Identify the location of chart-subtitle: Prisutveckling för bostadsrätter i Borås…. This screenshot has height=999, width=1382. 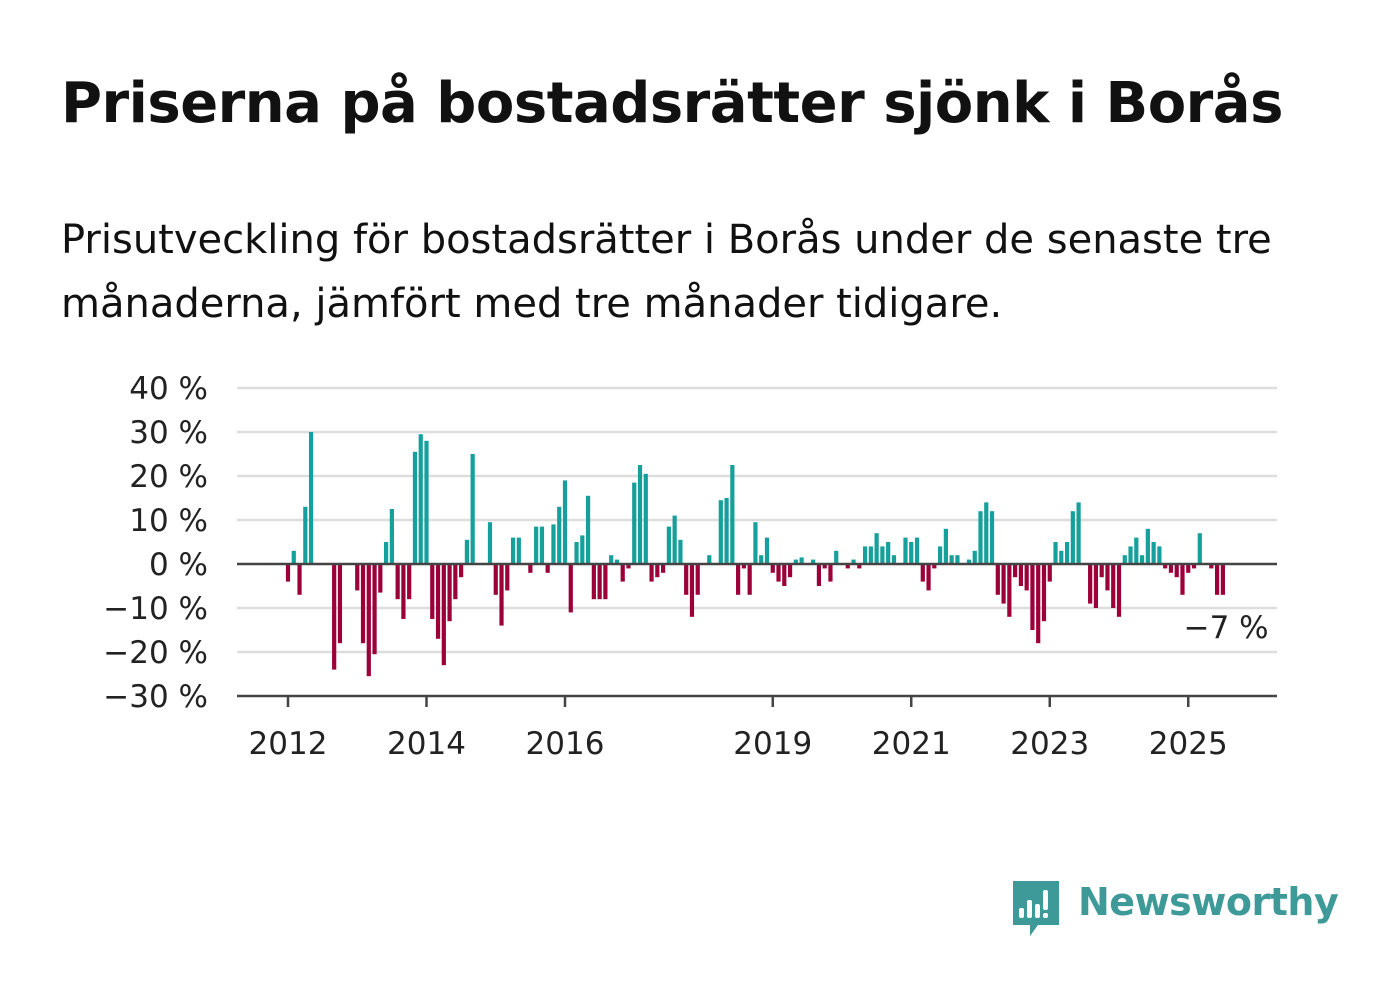
(666, 272).